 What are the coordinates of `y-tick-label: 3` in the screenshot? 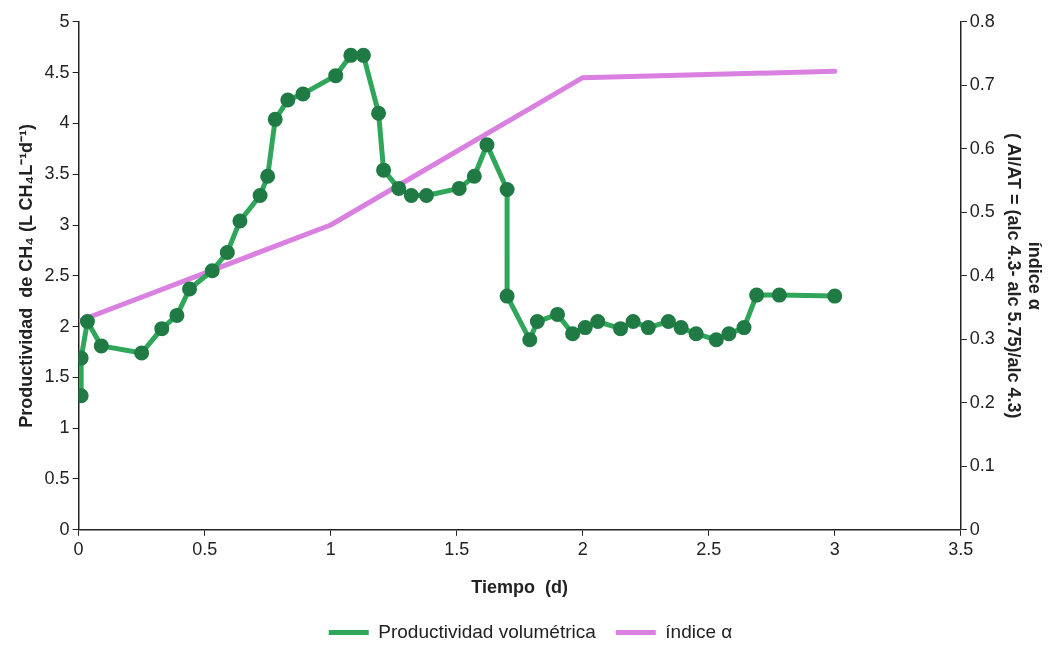 It's located at (64, 223).